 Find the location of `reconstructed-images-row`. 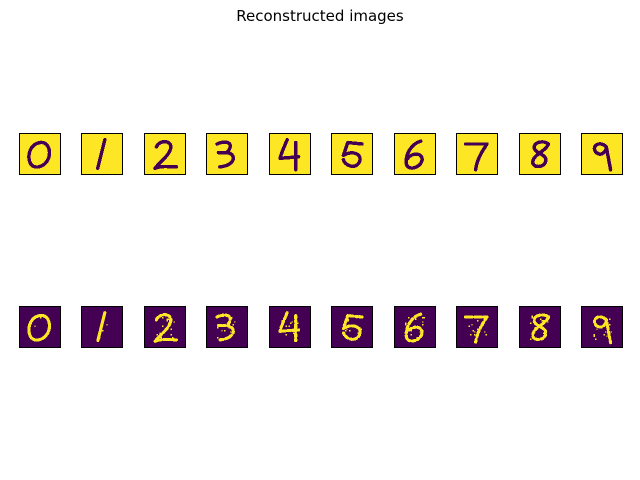

reconstructed-images-row is located at coordinates (320, 327).